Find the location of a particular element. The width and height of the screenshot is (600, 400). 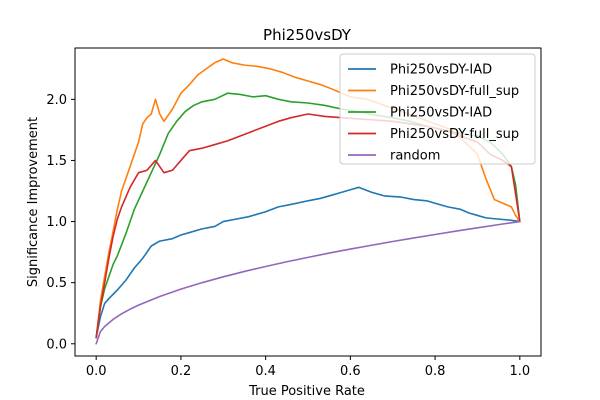

x-tick-label: 0.2 is located at coordinates (181, 371).